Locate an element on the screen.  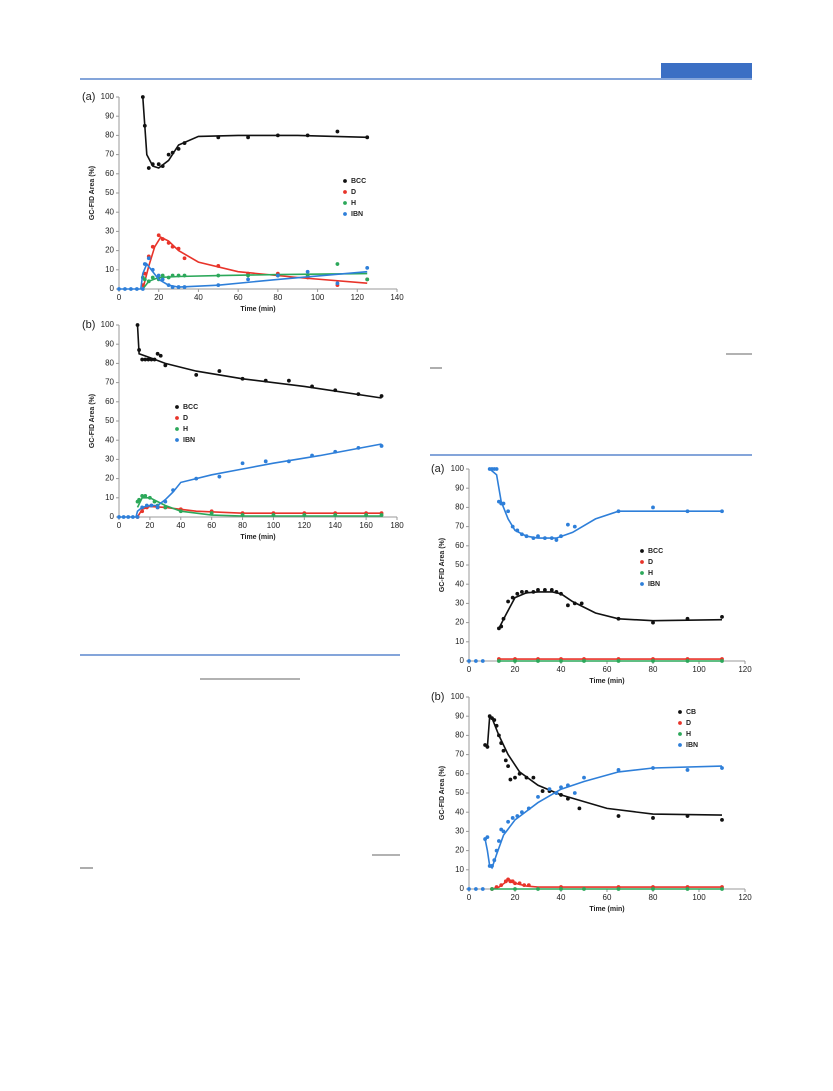
x-tick-label: 140 is located at coordinates (397, 297).